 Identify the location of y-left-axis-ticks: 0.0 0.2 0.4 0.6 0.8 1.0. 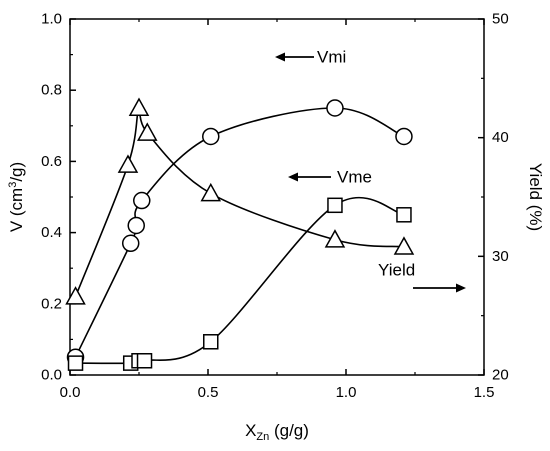
(58, 197).